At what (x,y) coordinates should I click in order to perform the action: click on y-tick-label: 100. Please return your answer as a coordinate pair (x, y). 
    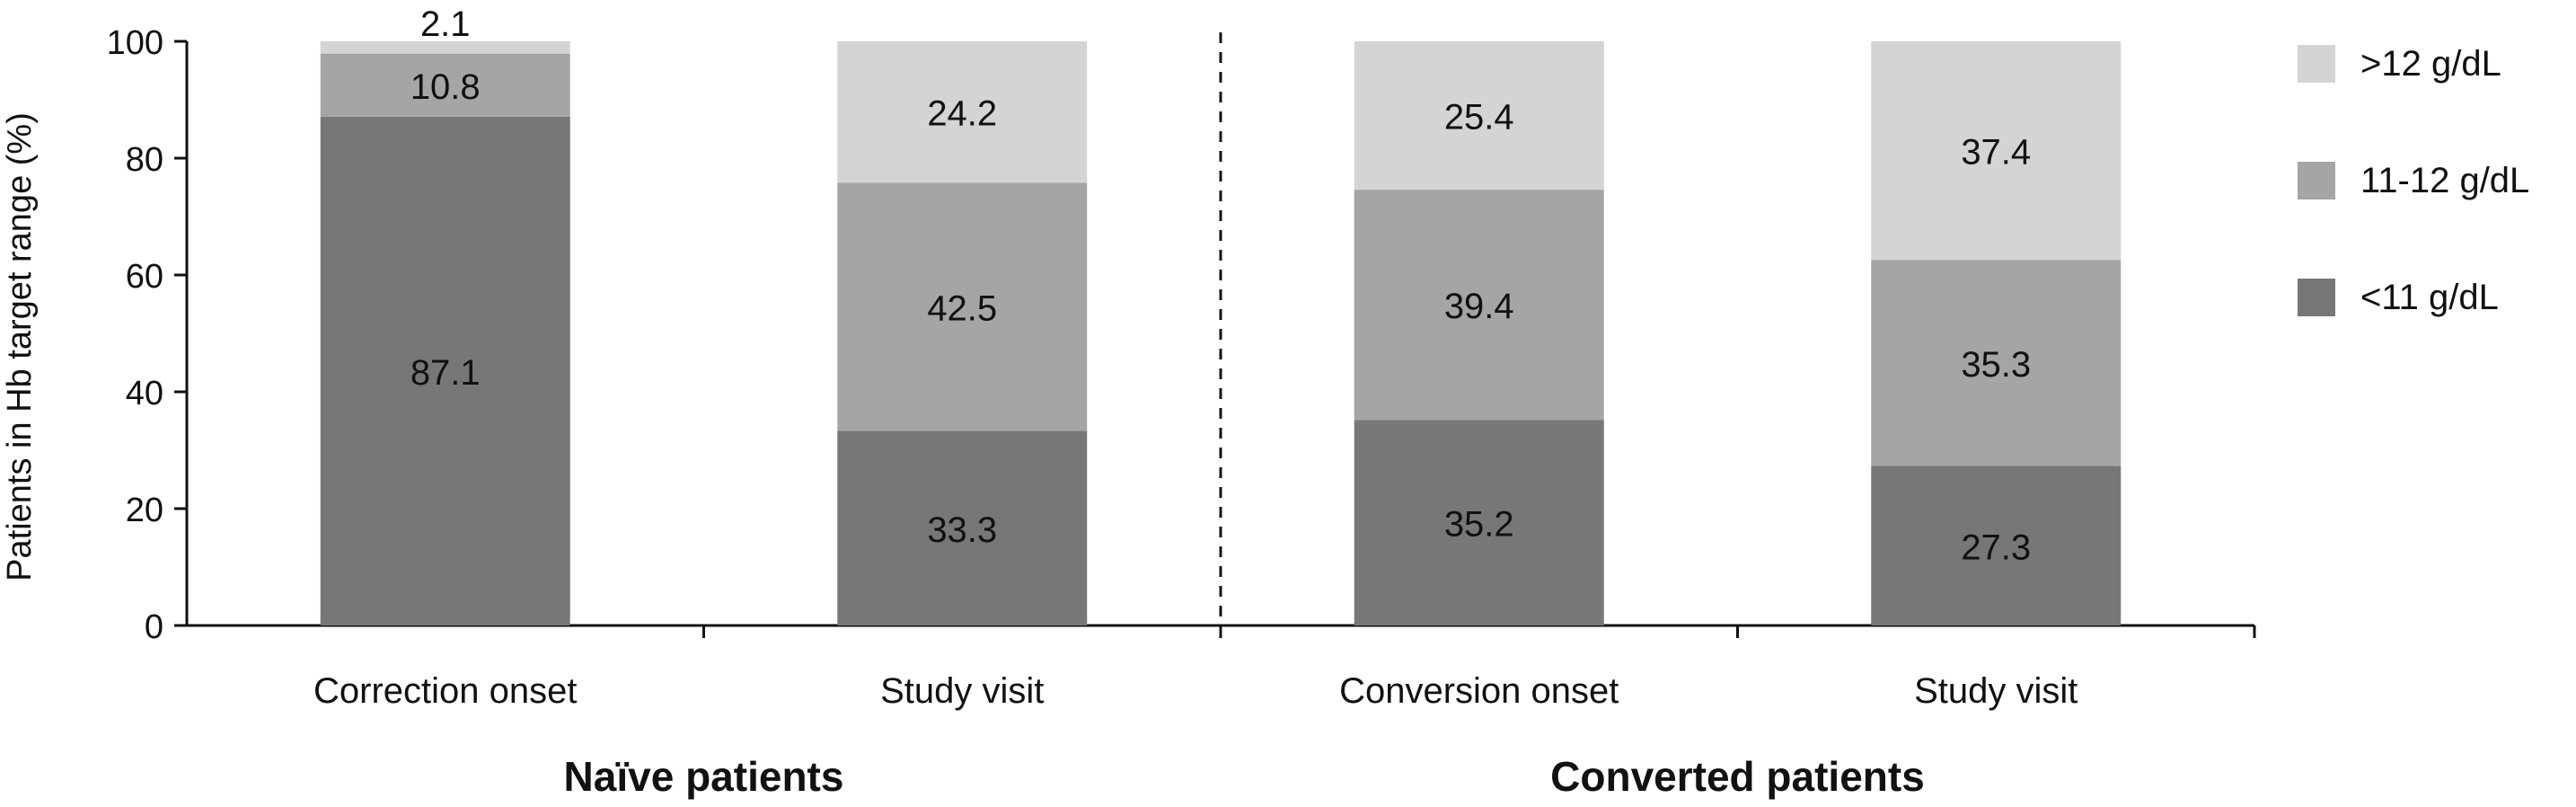
    Looking at the image, I should click on (135, 43).